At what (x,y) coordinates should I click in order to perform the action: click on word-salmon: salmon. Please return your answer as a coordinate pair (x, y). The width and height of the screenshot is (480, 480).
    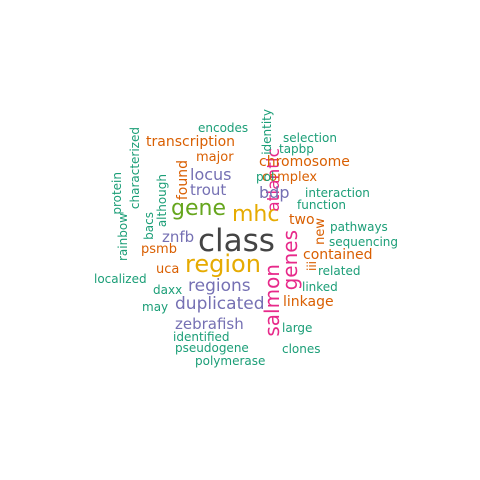
    Looking at the image, I should click on (272, 300).